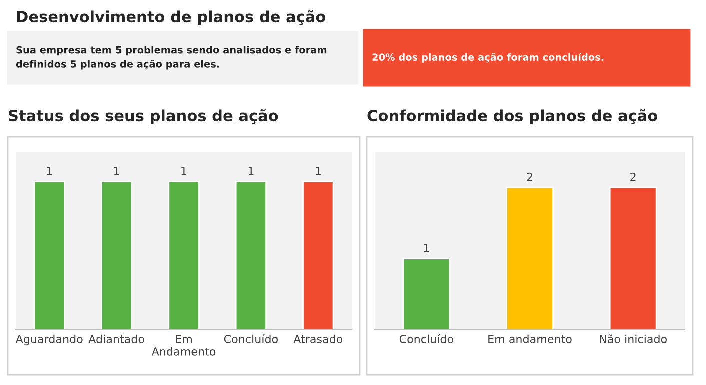 Image resolution: width=706 pixels, height=385 pixels. I want to click on x-tick-label: Atrasado, so click(318, 339).